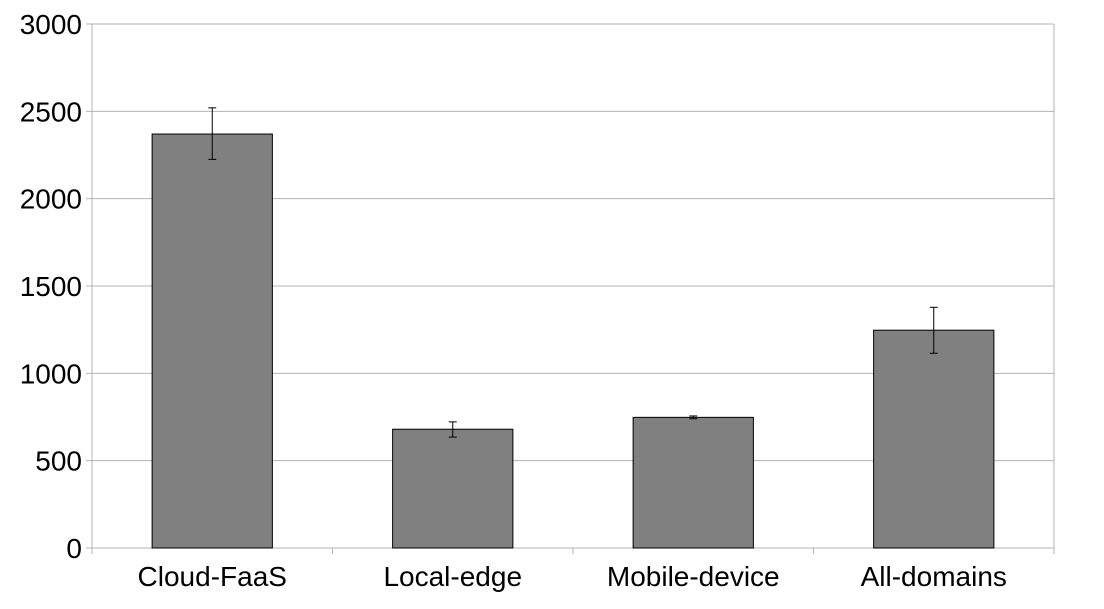  I want to click on y-tick-label-1: 500, so click(58, 461).